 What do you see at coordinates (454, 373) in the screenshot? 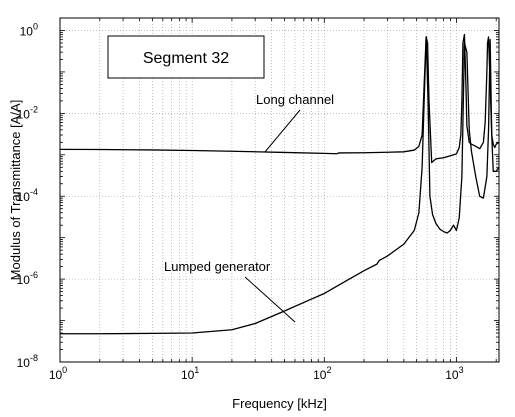
I see `x-tick-label: 10³` at bounding box center [454, 373].